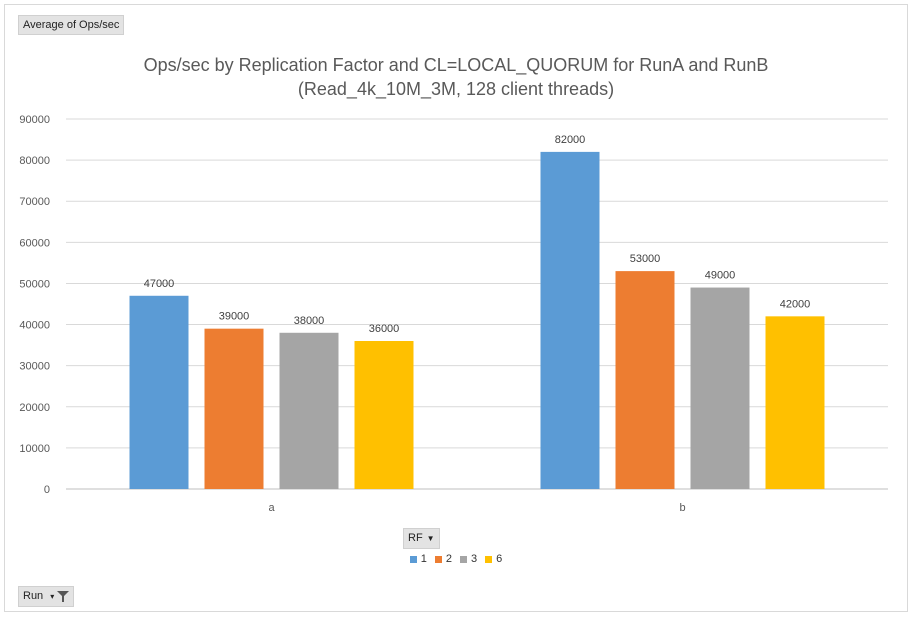  What do you see at coordinates (34, 202) in the screenshot?
I see `y-tick-label: 70000` at bounding box center [34, 202].